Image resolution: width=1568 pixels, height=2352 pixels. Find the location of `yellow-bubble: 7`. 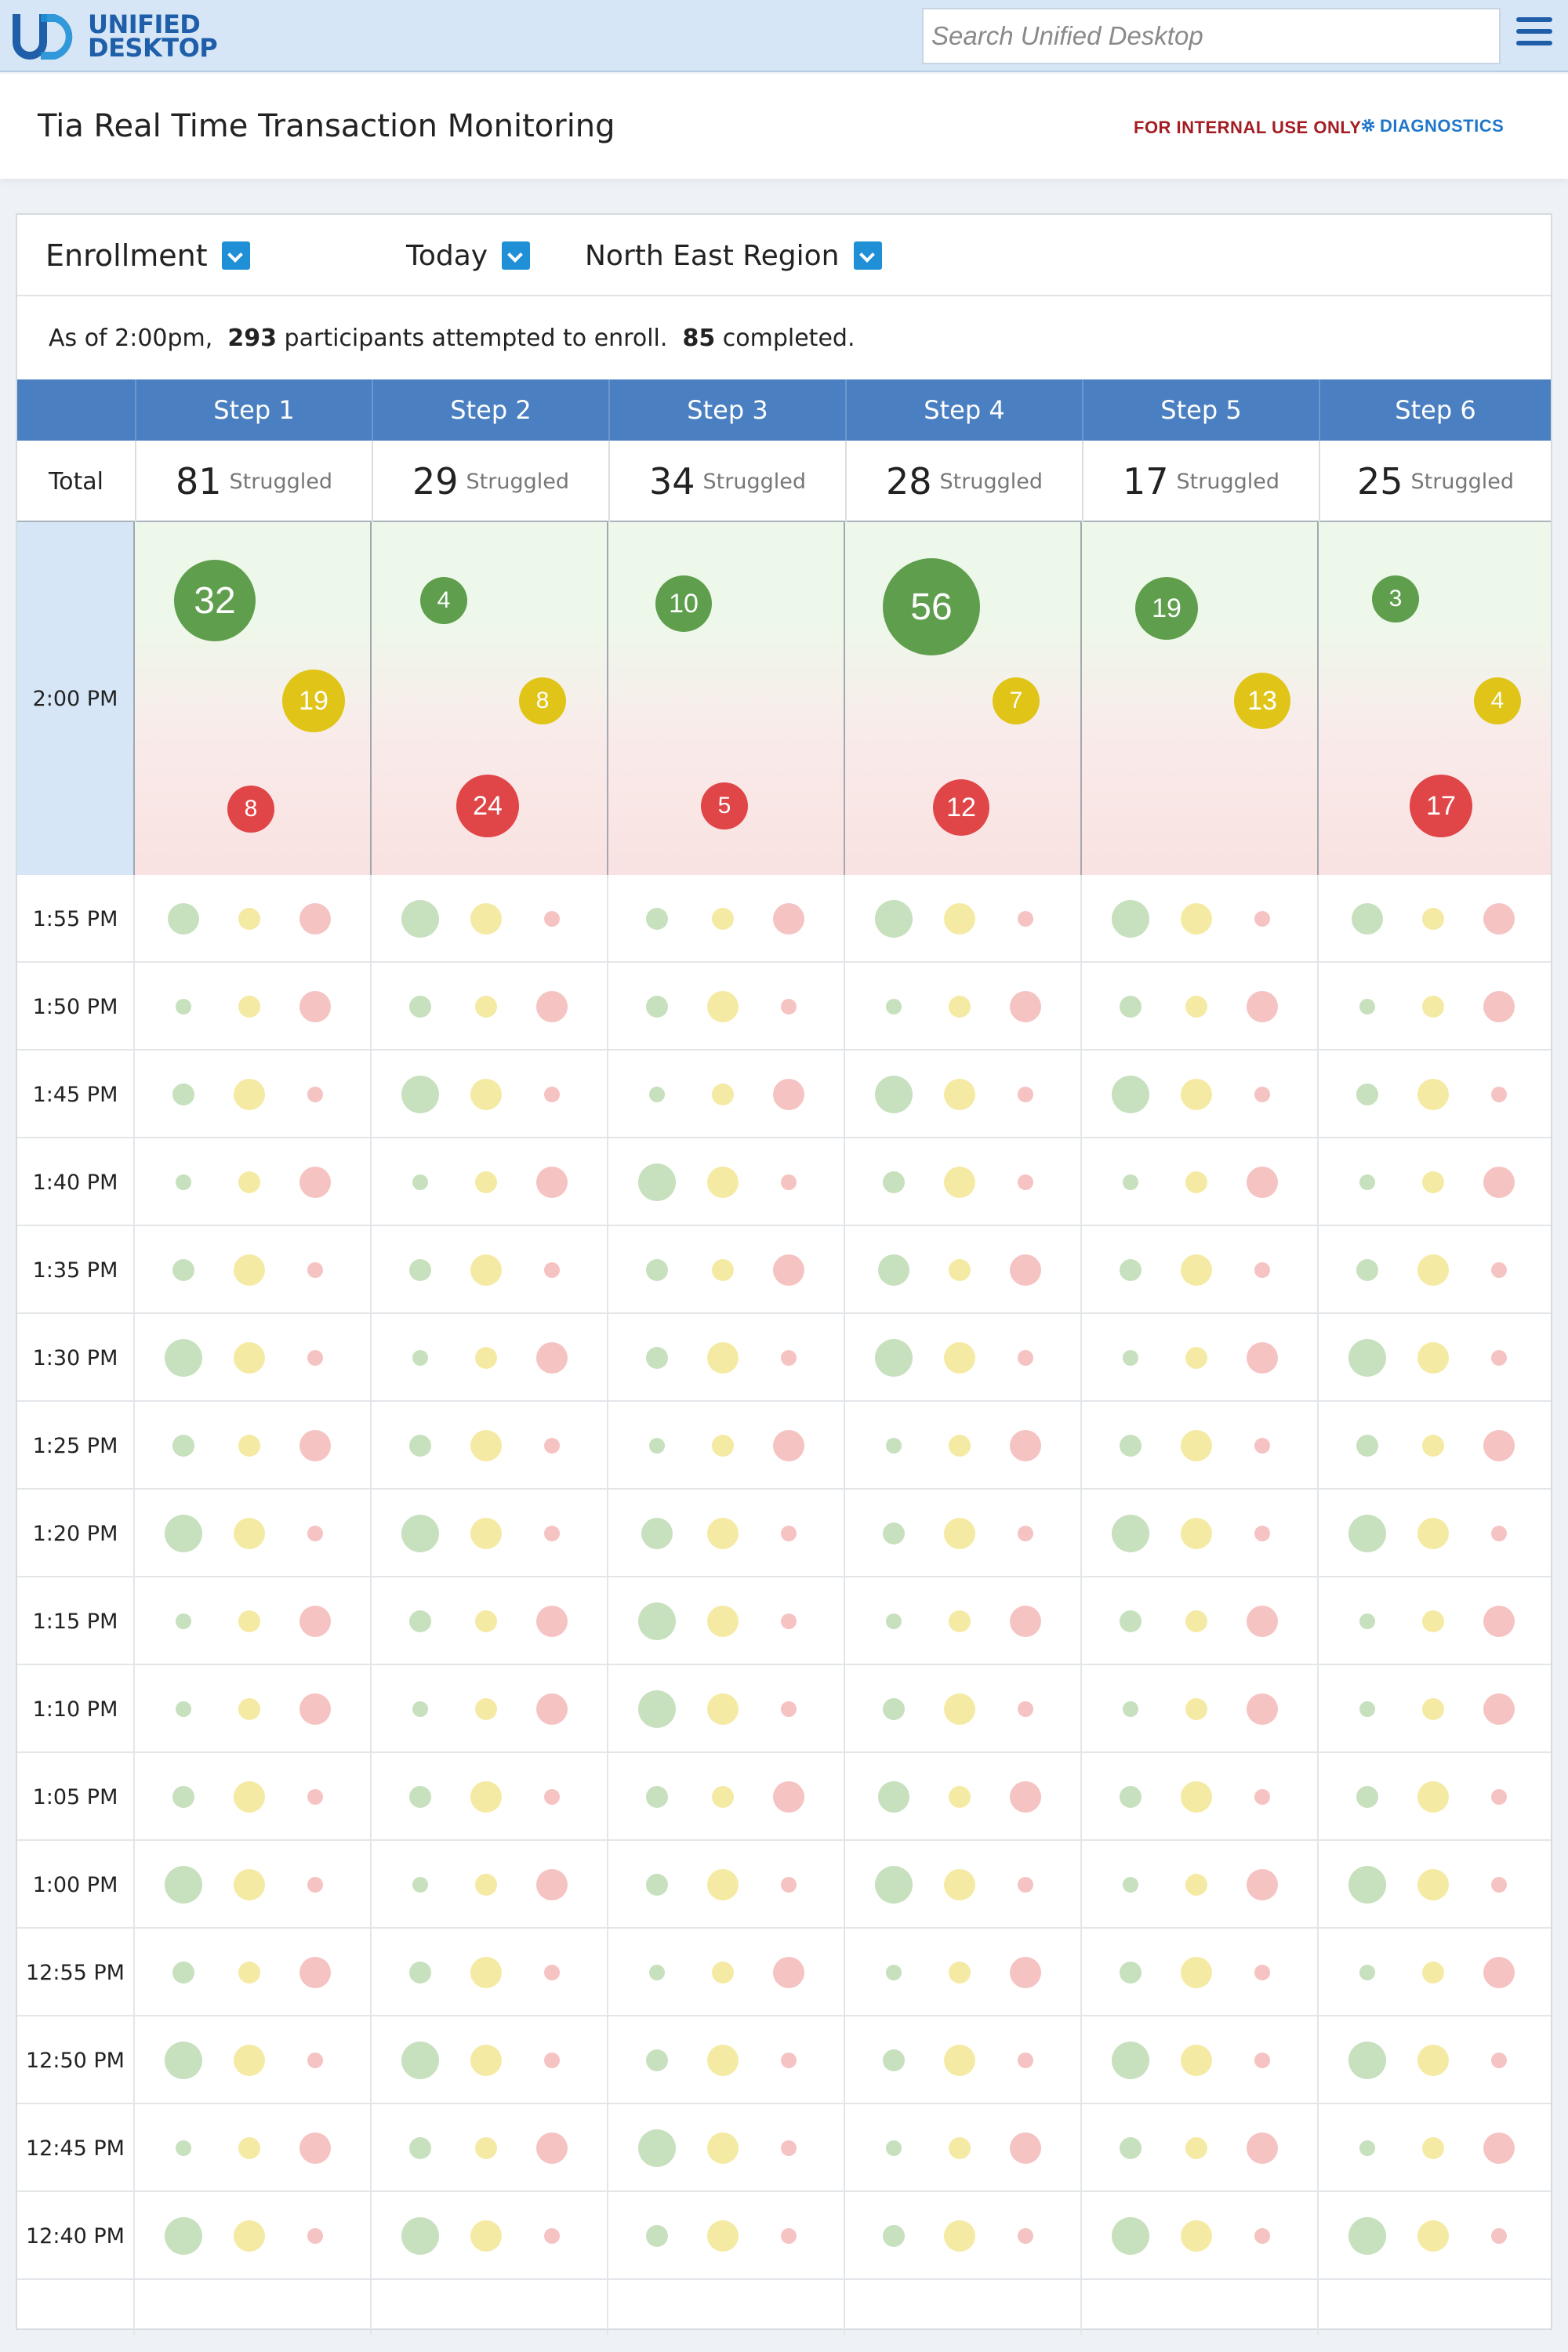

yellow-bubble: 7 is located at coordinates (1016, 700).